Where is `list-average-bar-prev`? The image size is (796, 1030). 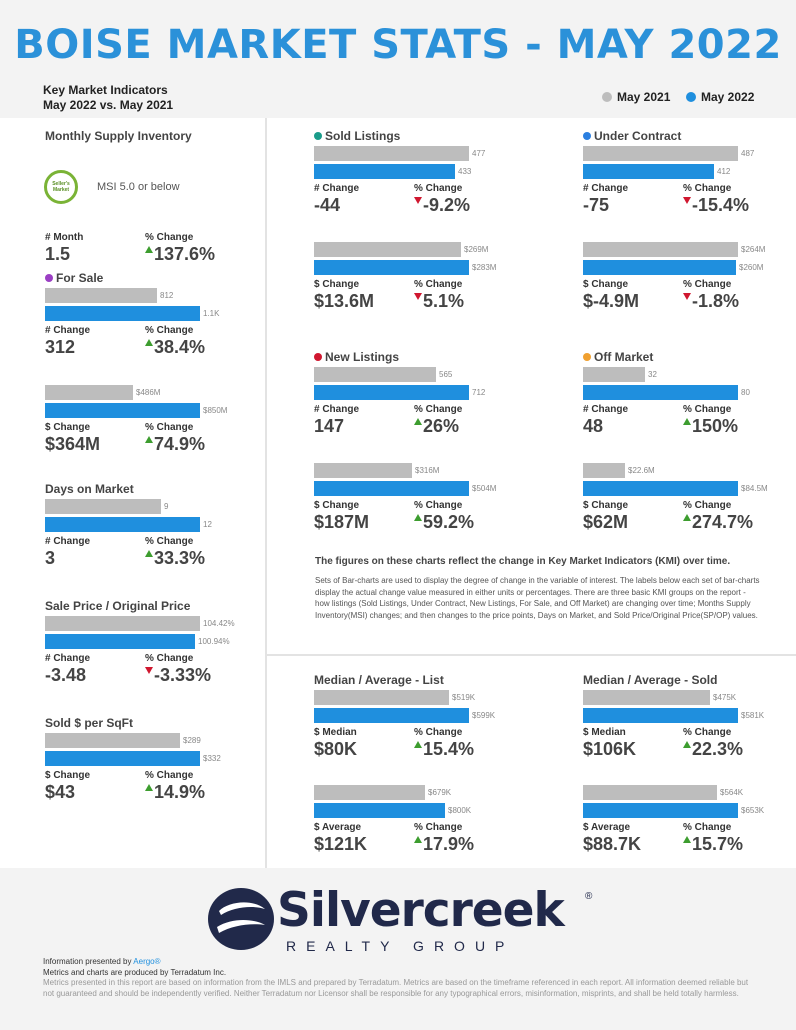 list-average-bar-prev is located at coordinates (369, 792).